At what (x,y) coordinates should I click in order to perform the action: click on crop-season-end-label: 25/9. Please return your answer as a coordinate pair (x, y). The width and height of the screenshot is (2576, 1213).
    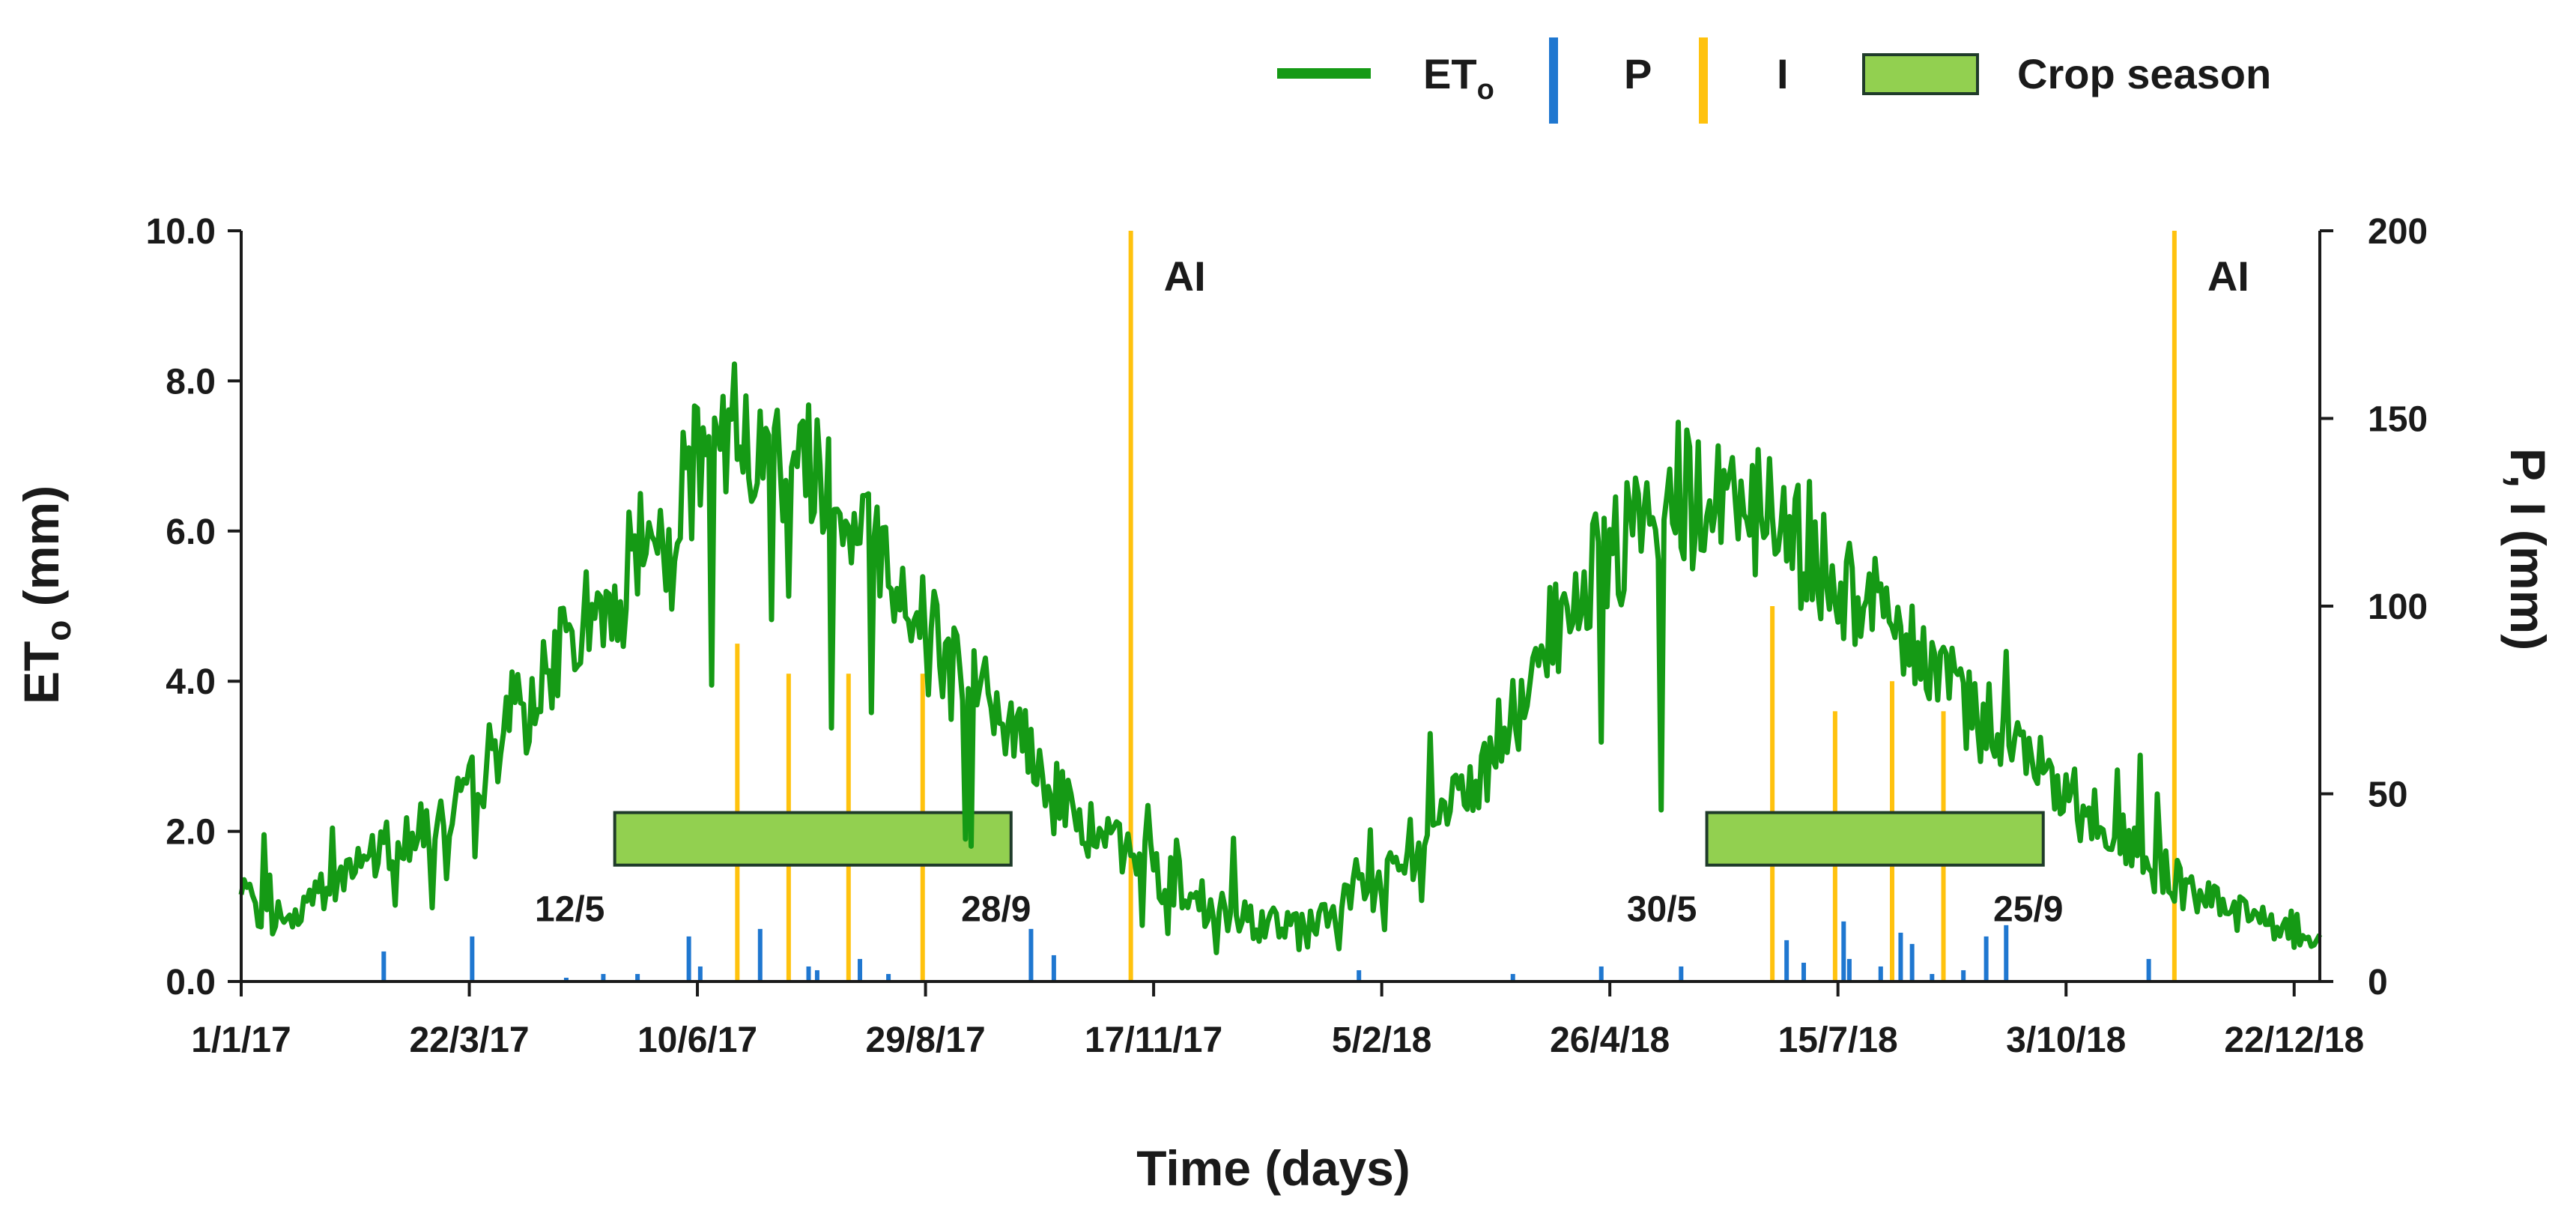
    Looking at the image, I should click on (2028, 910).